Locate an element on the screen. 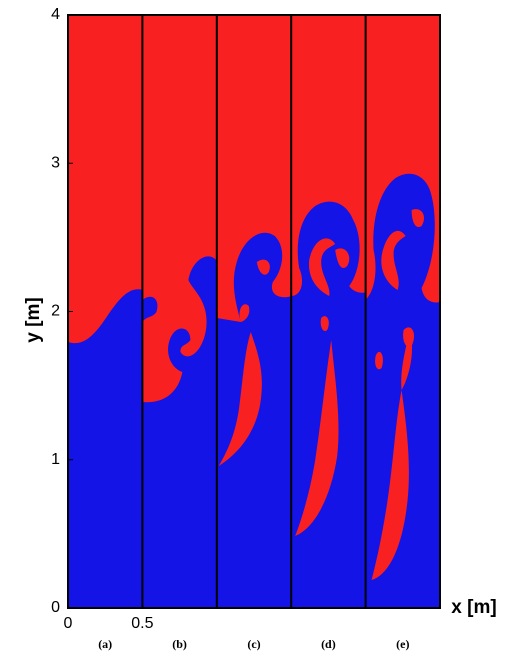  panel-e is located at coordinates (403, 311).